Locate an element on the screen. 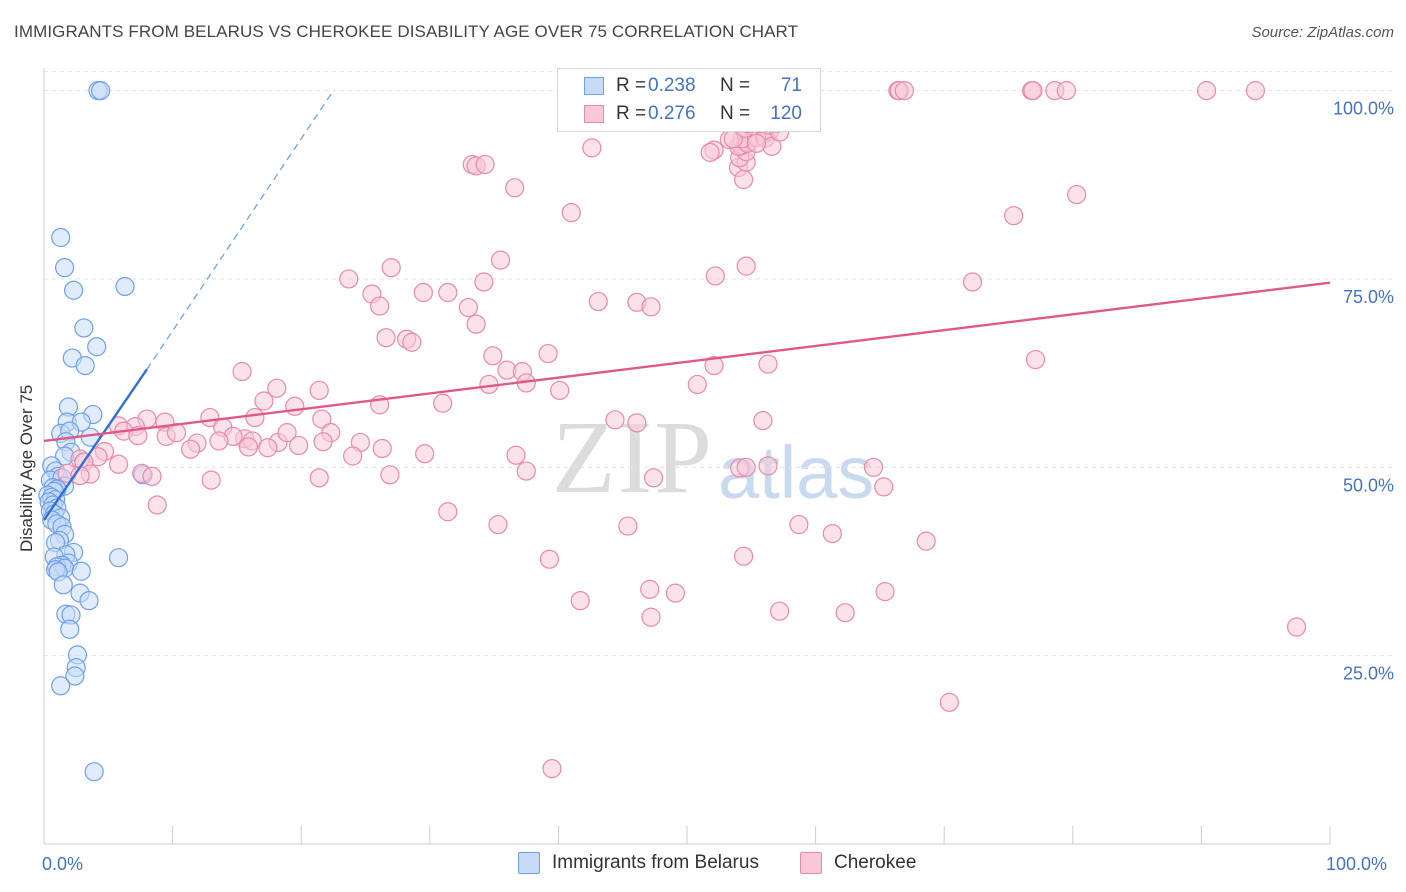  y-tick-label-25: 25.0% is located at coordinates (1368, 674).